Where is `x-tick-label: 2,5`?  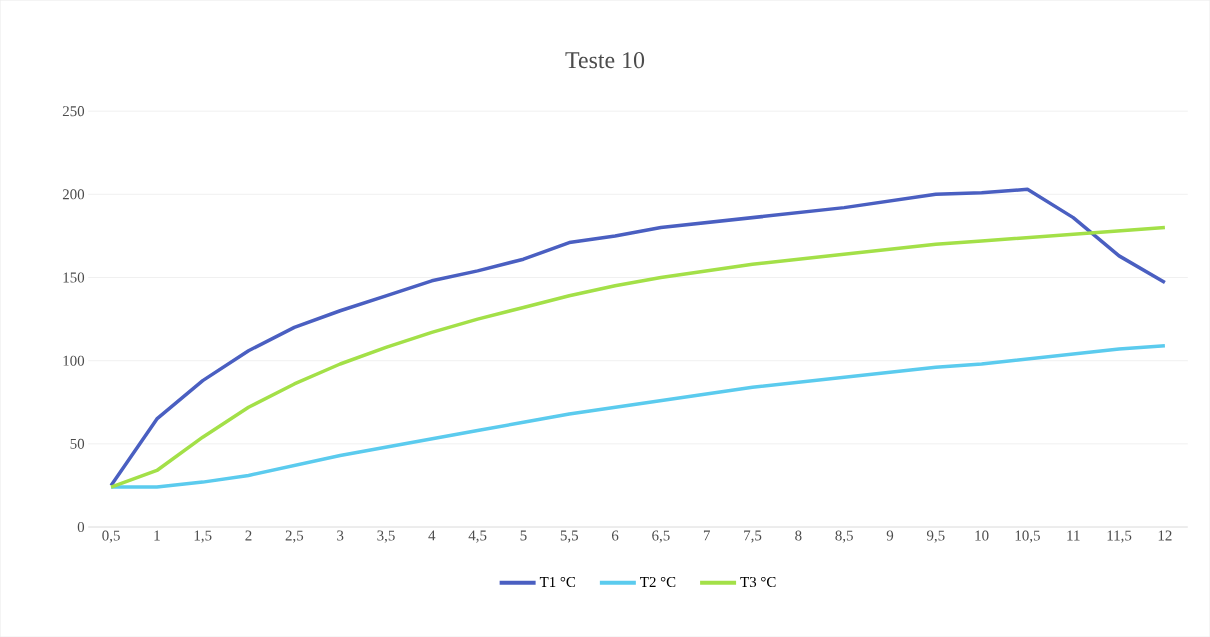 x-tick-label: 2,5 is located at coordinates (294, 536).